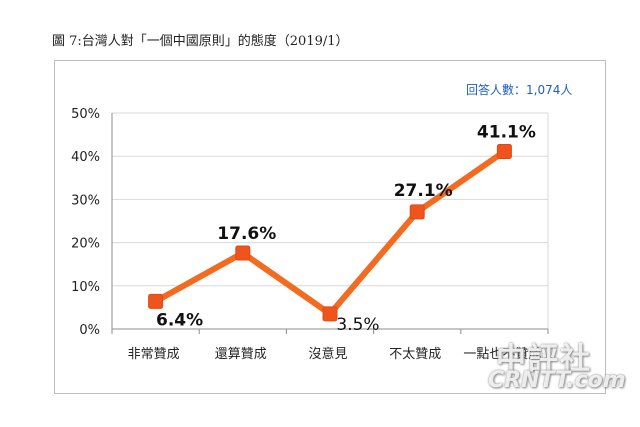  Describe the element at coordinates (415, 354) in the screenshot. I see `x-category-label: 不太贊成` at that location.